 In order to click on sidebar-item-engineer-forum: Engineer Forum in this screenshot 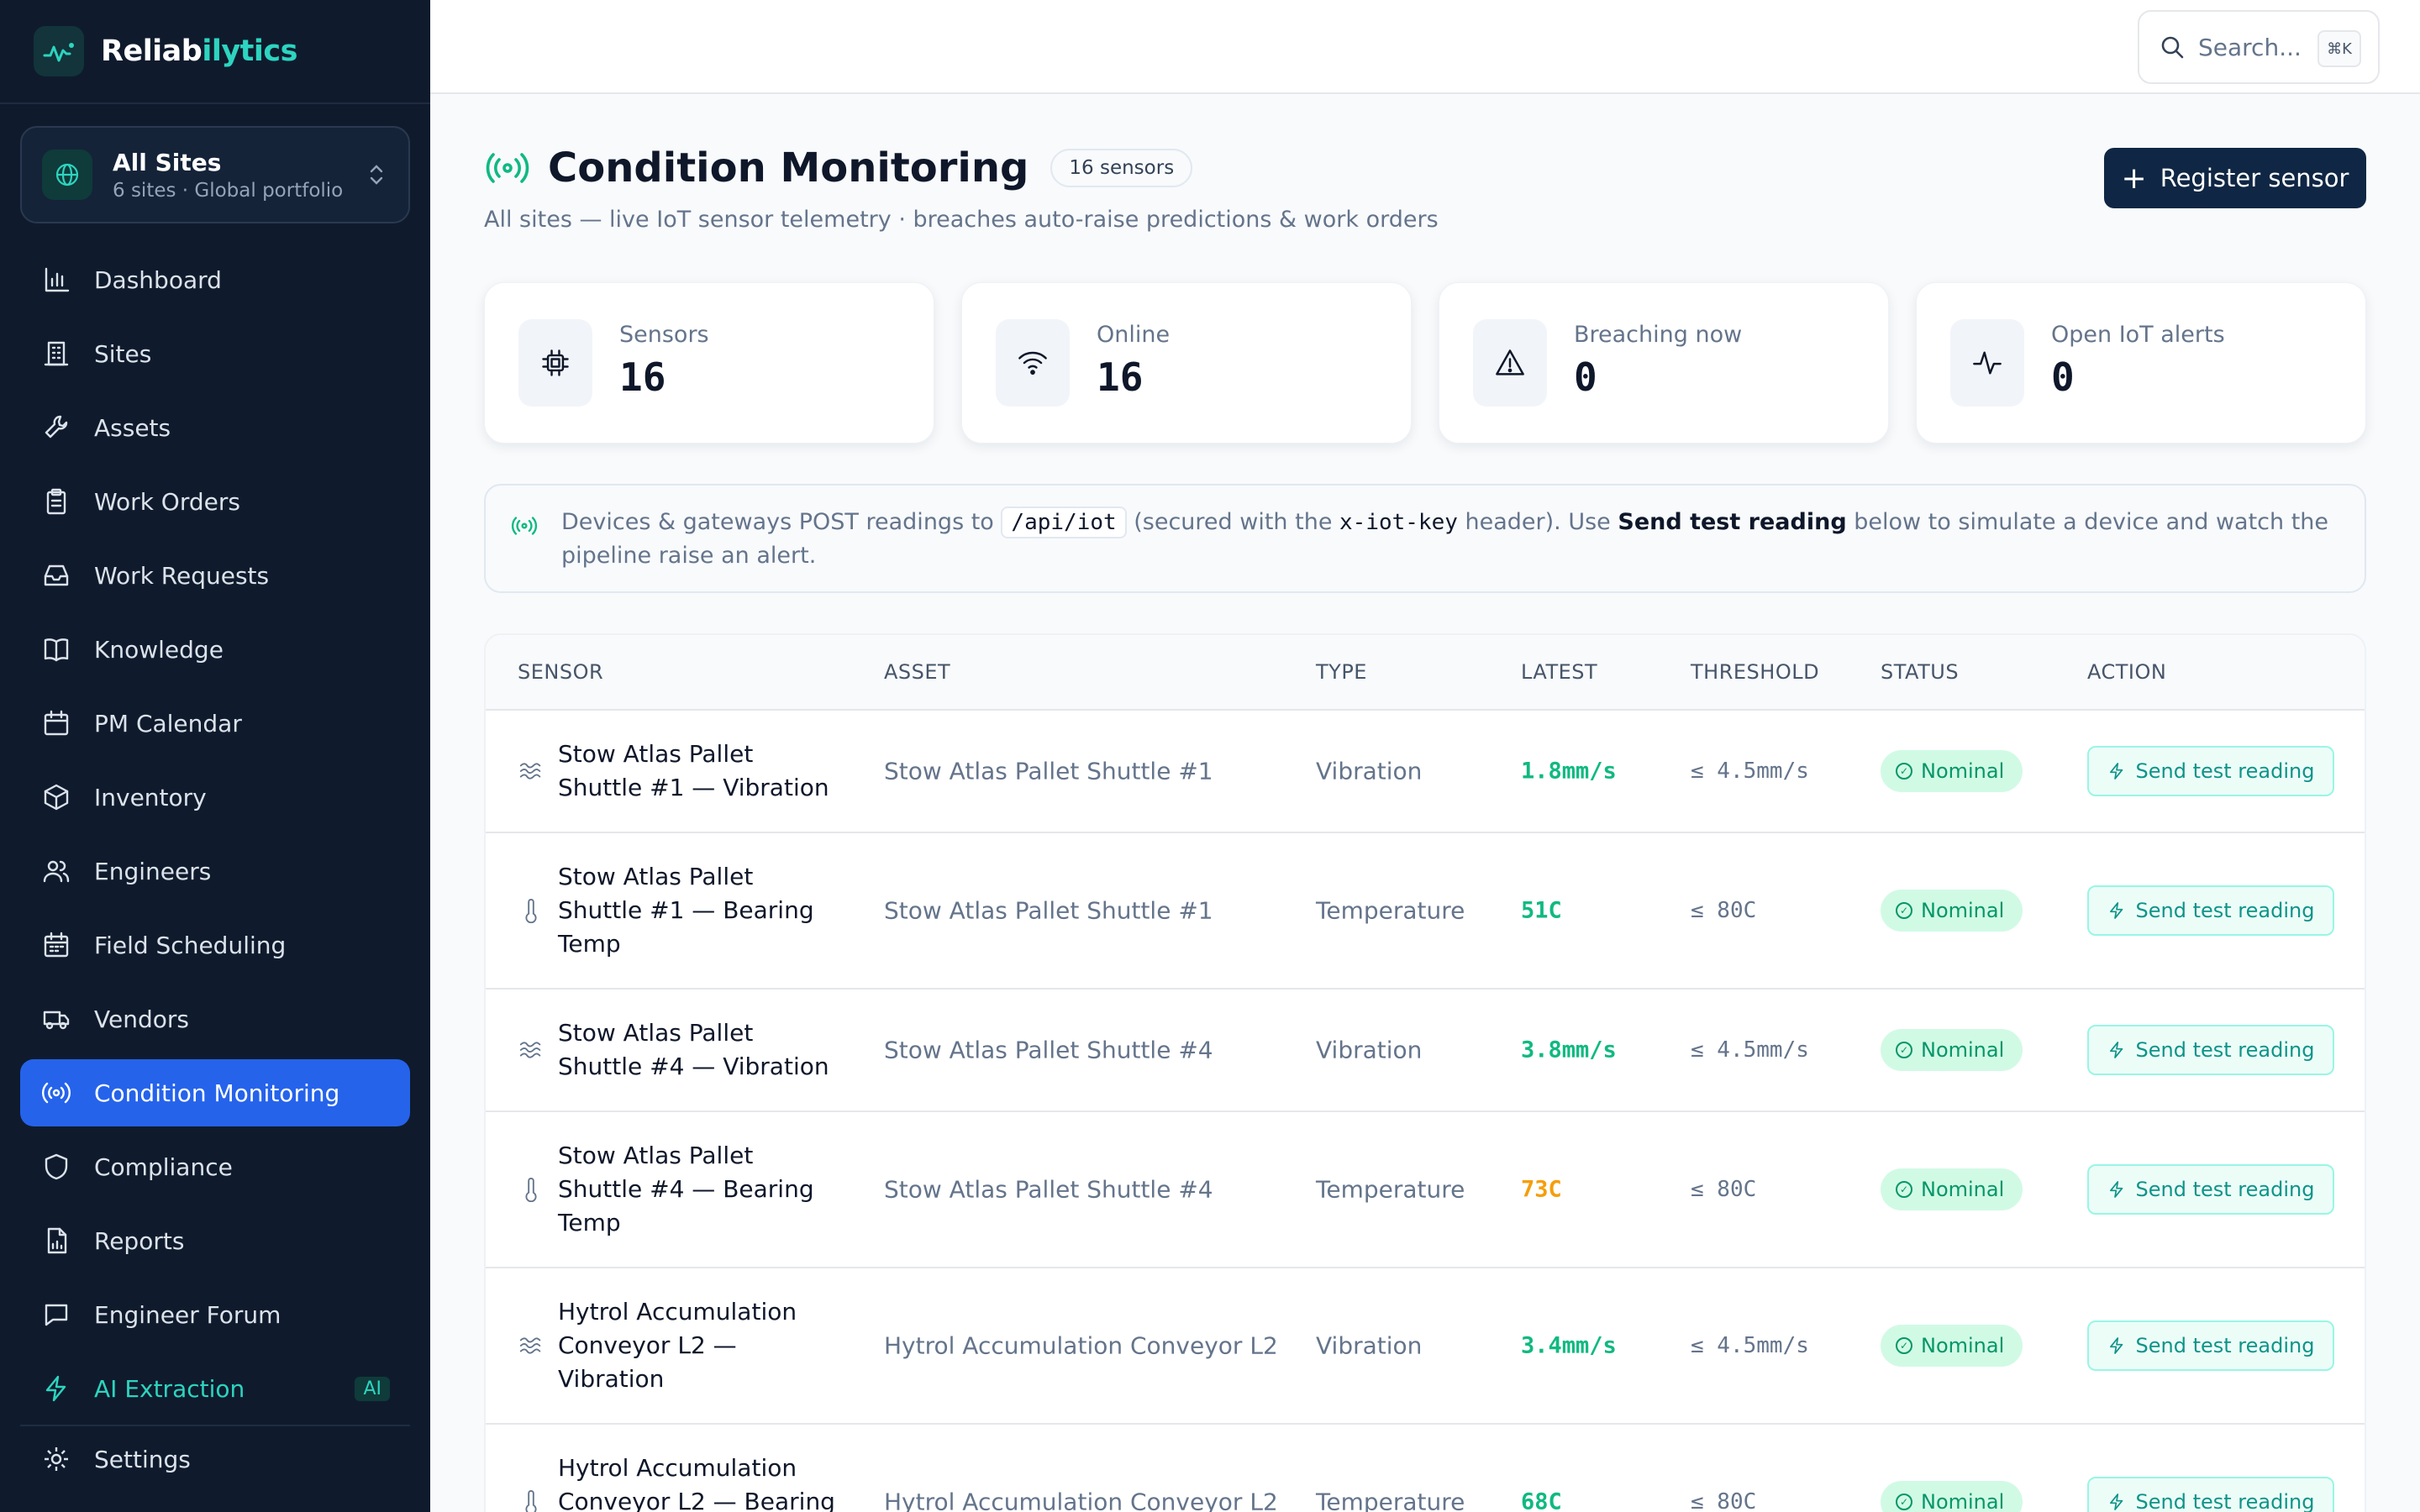, I will do `click(215, 1314)`.